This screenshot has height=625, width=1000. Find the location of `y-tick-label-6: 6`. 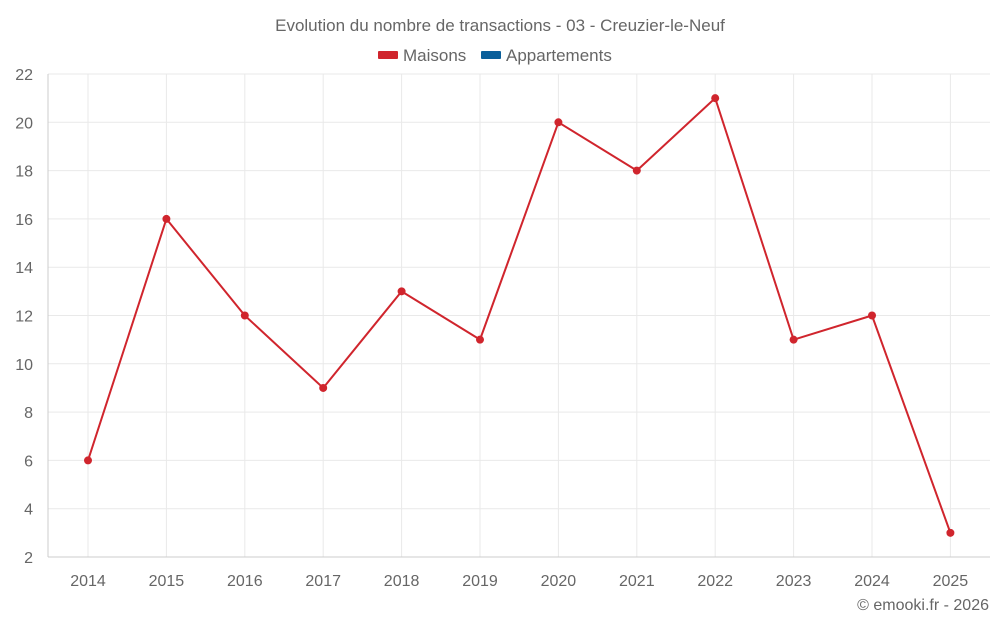

y-tick-label-6: 6 is located at coordinates (28, 461).